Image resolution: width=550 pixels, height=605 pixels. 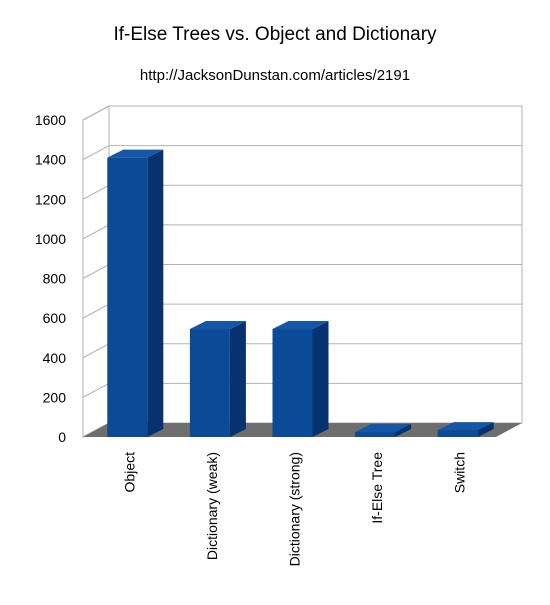 I want to click on y-tick-label: 1600, so click(x=50, y=120).